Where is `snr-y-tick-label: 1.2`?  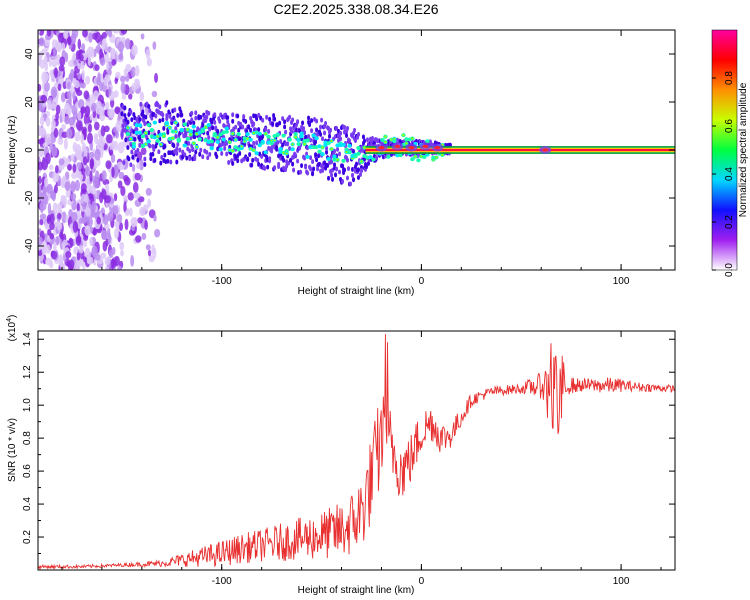
snr-y-tick-label: 1.2 is located at coordinates (27, 372).